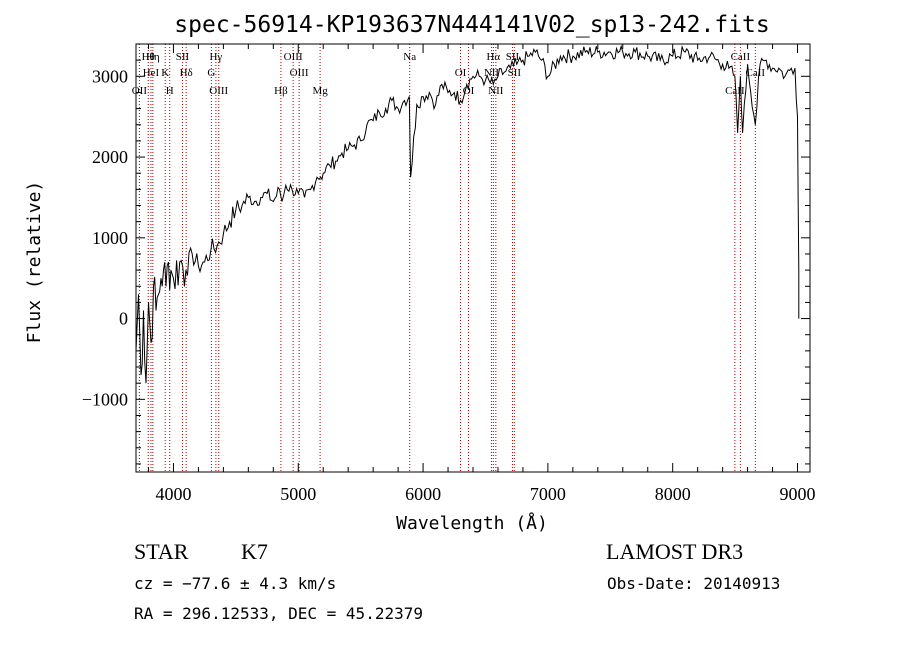 This screenshot has width=900, height=649. What do you see at coordinates (423, 494) in the screenshot?
I see `x-tick-label: 6000` at bounding box center [423, 494].